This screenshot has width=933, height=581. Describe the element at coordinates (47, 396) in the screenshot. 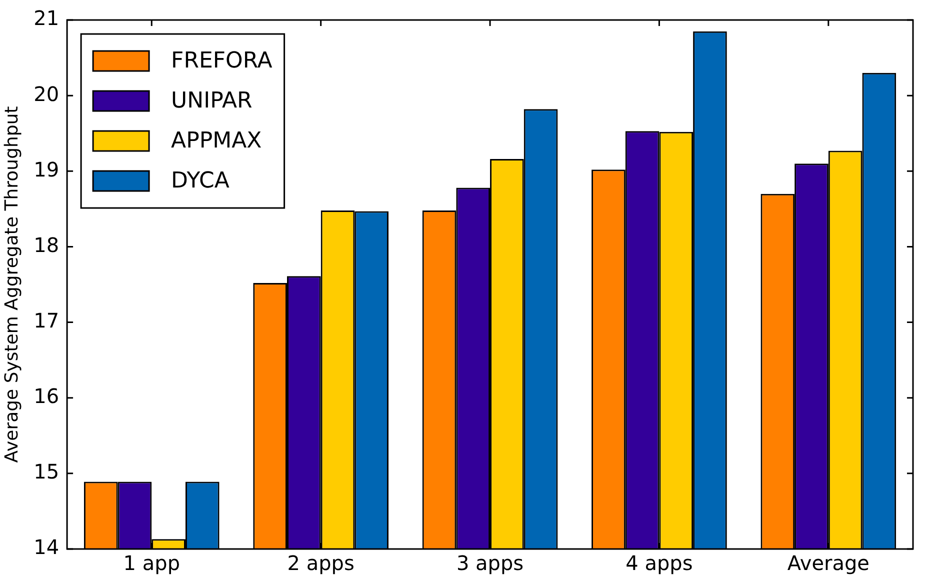

I see `y-tick-label: 16` at that location.